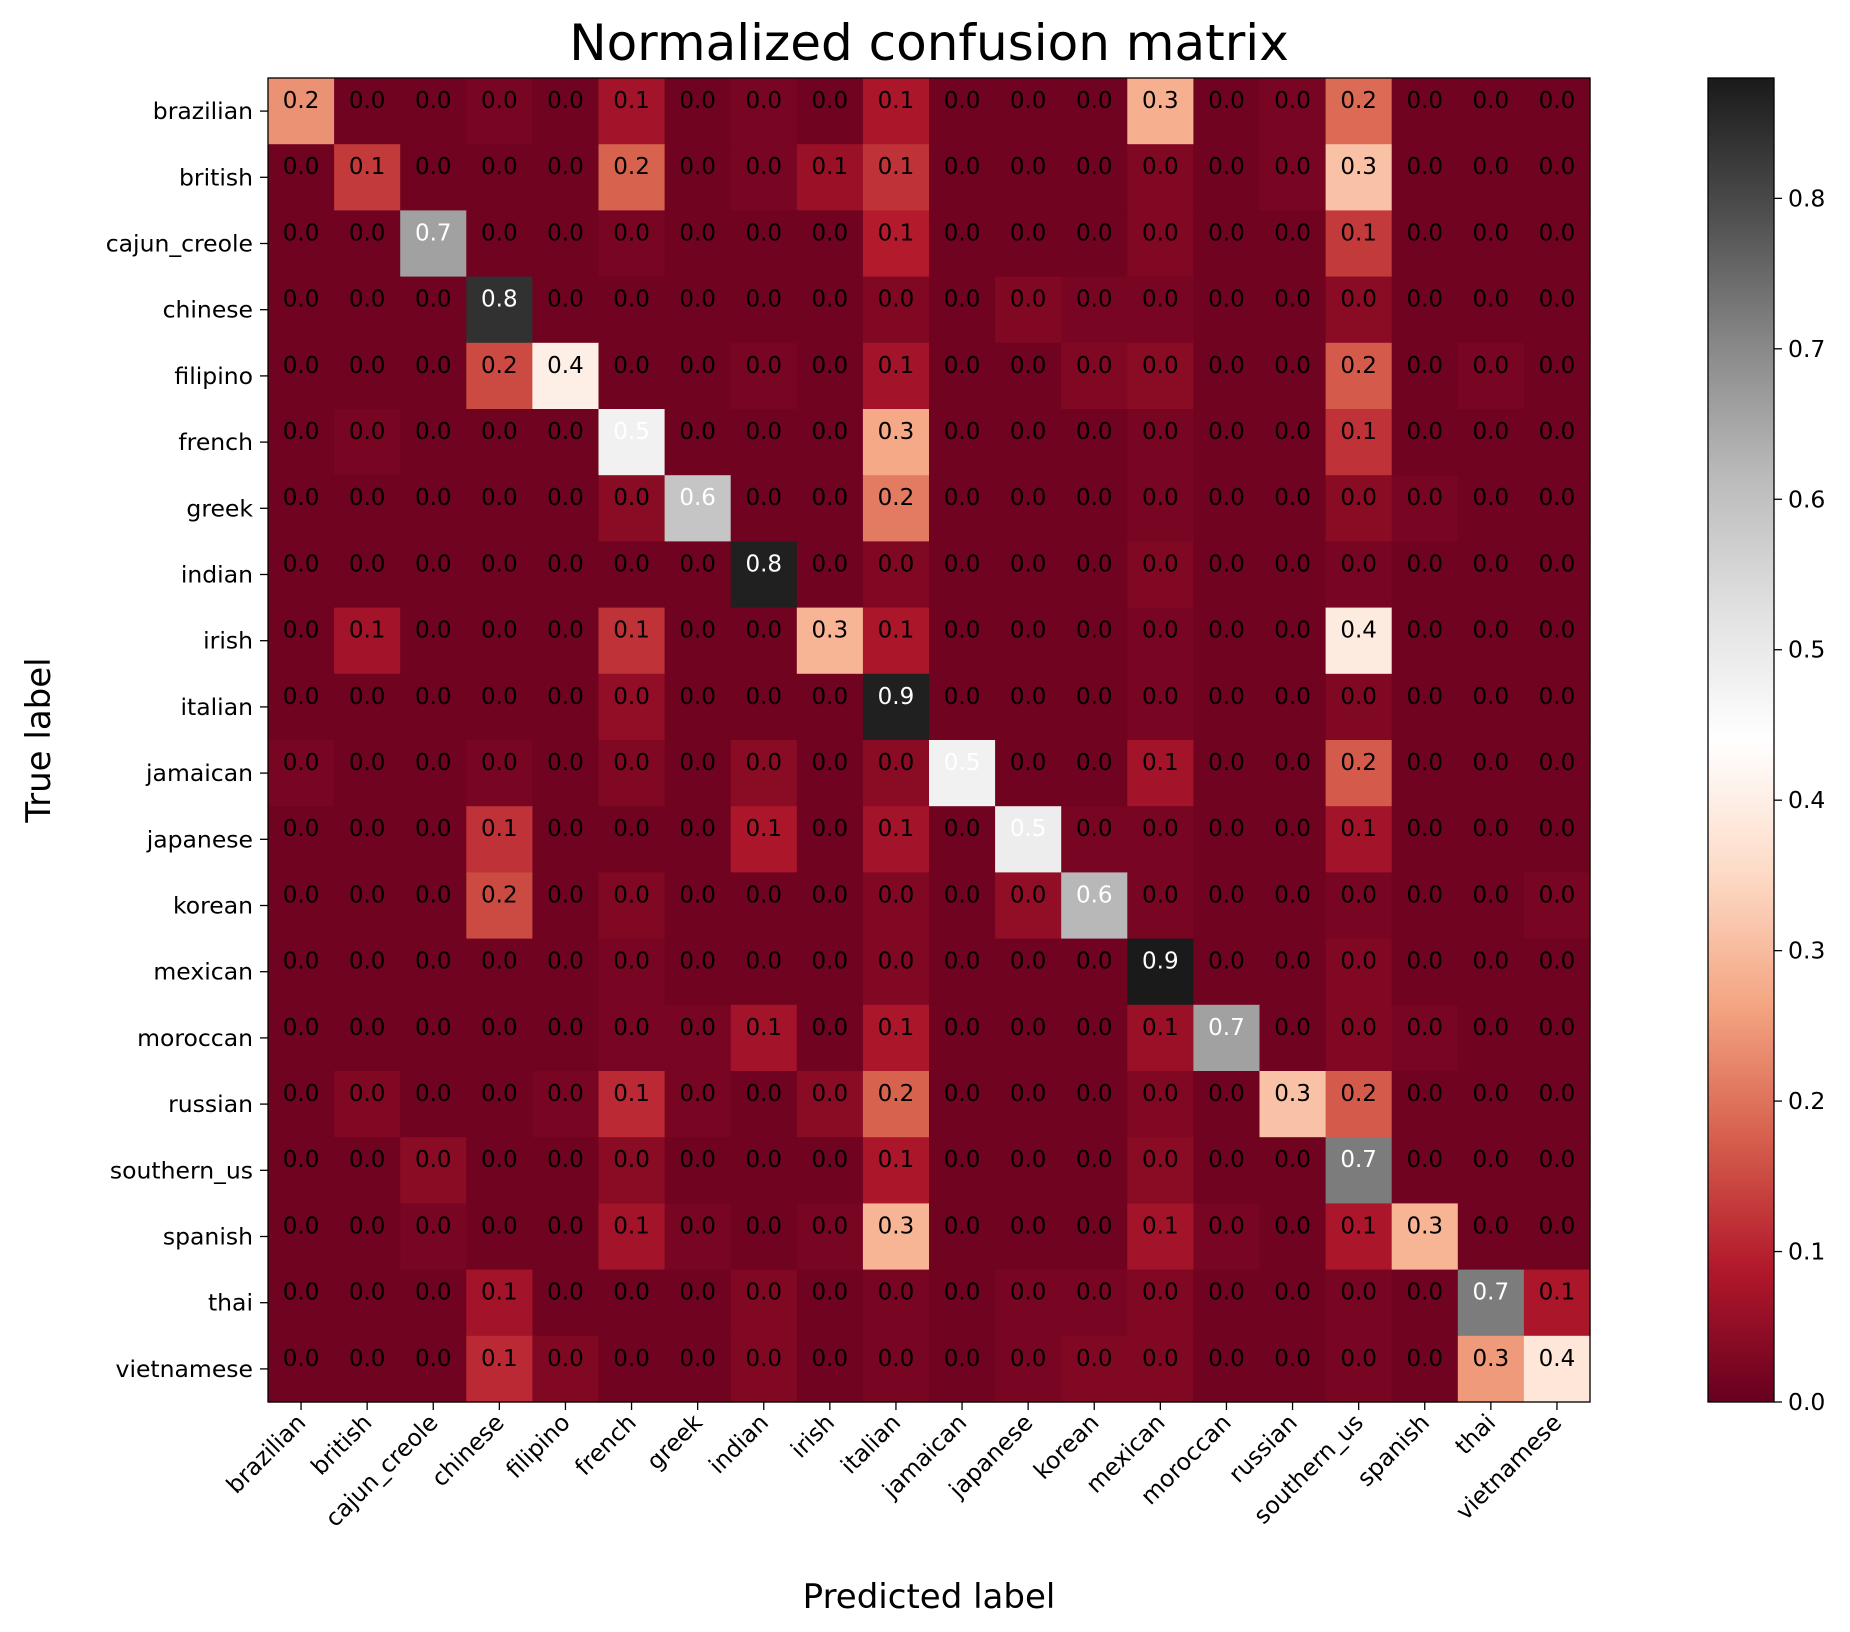 This screenshot has width=1850, height=1632. What do you see at coordinates (1028, 829) in the screenshot?
I see `cell-value-label: 0.5` at bounding box center [1028, 829].